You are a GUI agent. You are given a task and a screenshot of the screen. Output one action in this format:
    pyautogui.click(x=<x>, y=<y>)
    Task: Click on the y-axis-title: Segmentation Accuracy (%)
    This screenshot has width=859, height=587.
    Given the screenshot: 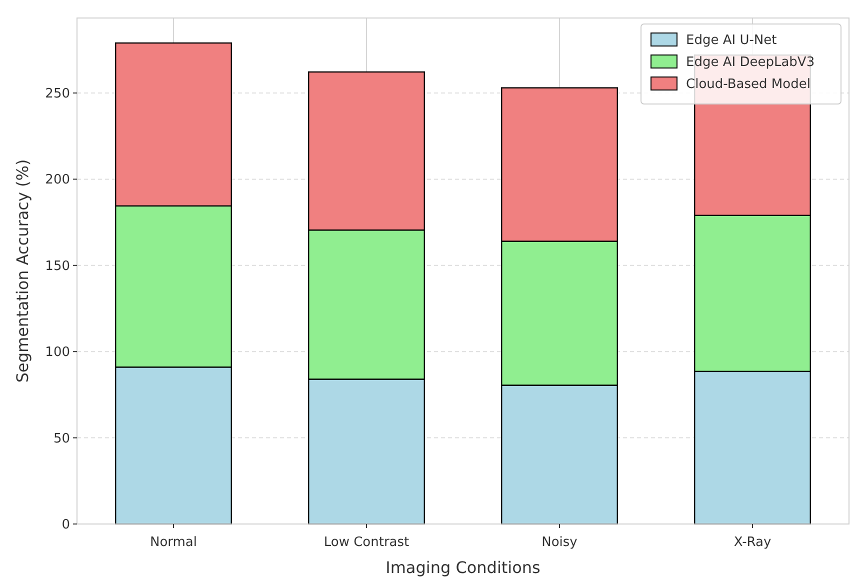 What is the action you would take?
    pyautogui.click(x=22, y=271)
    